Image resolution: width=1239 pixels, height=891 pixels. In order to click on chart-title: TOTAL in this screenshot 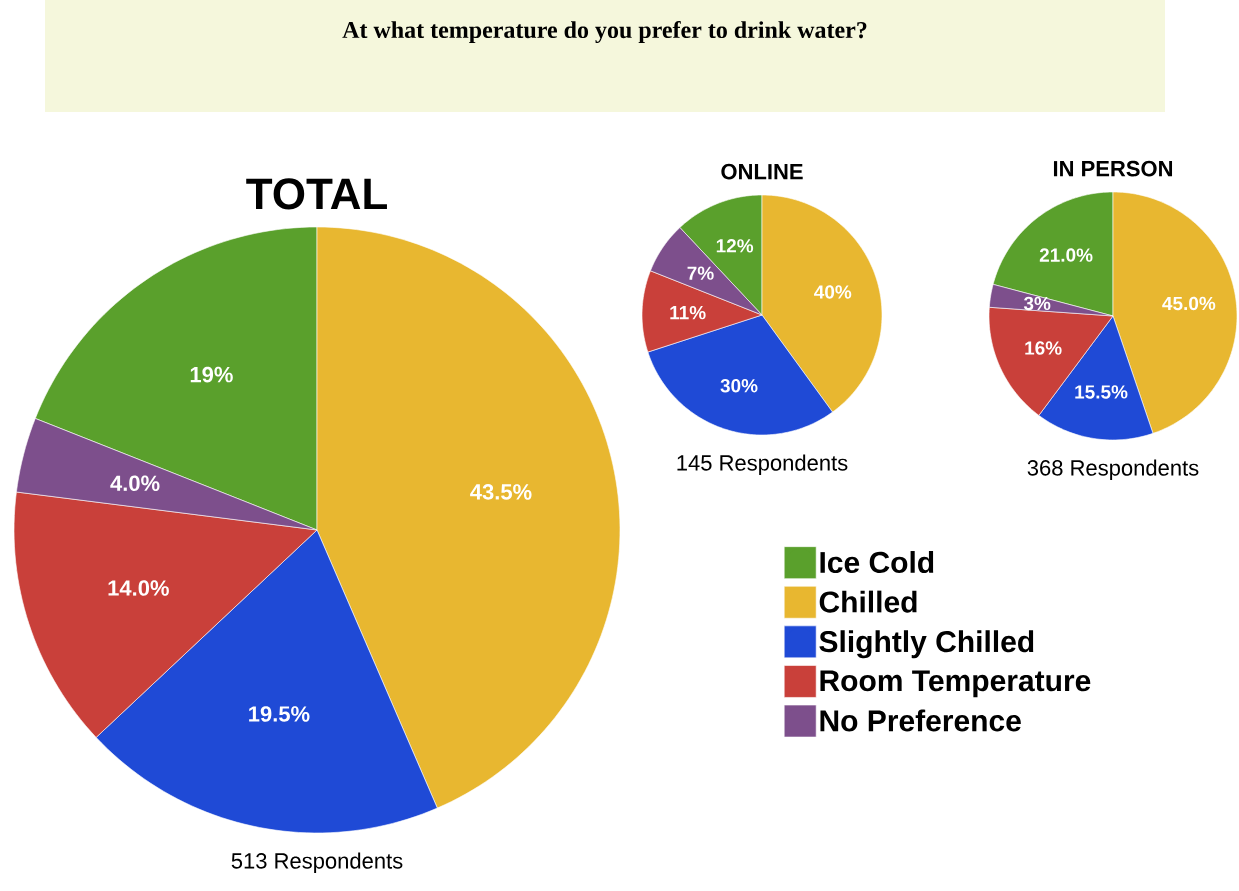, I will do `click(316, 194)`.